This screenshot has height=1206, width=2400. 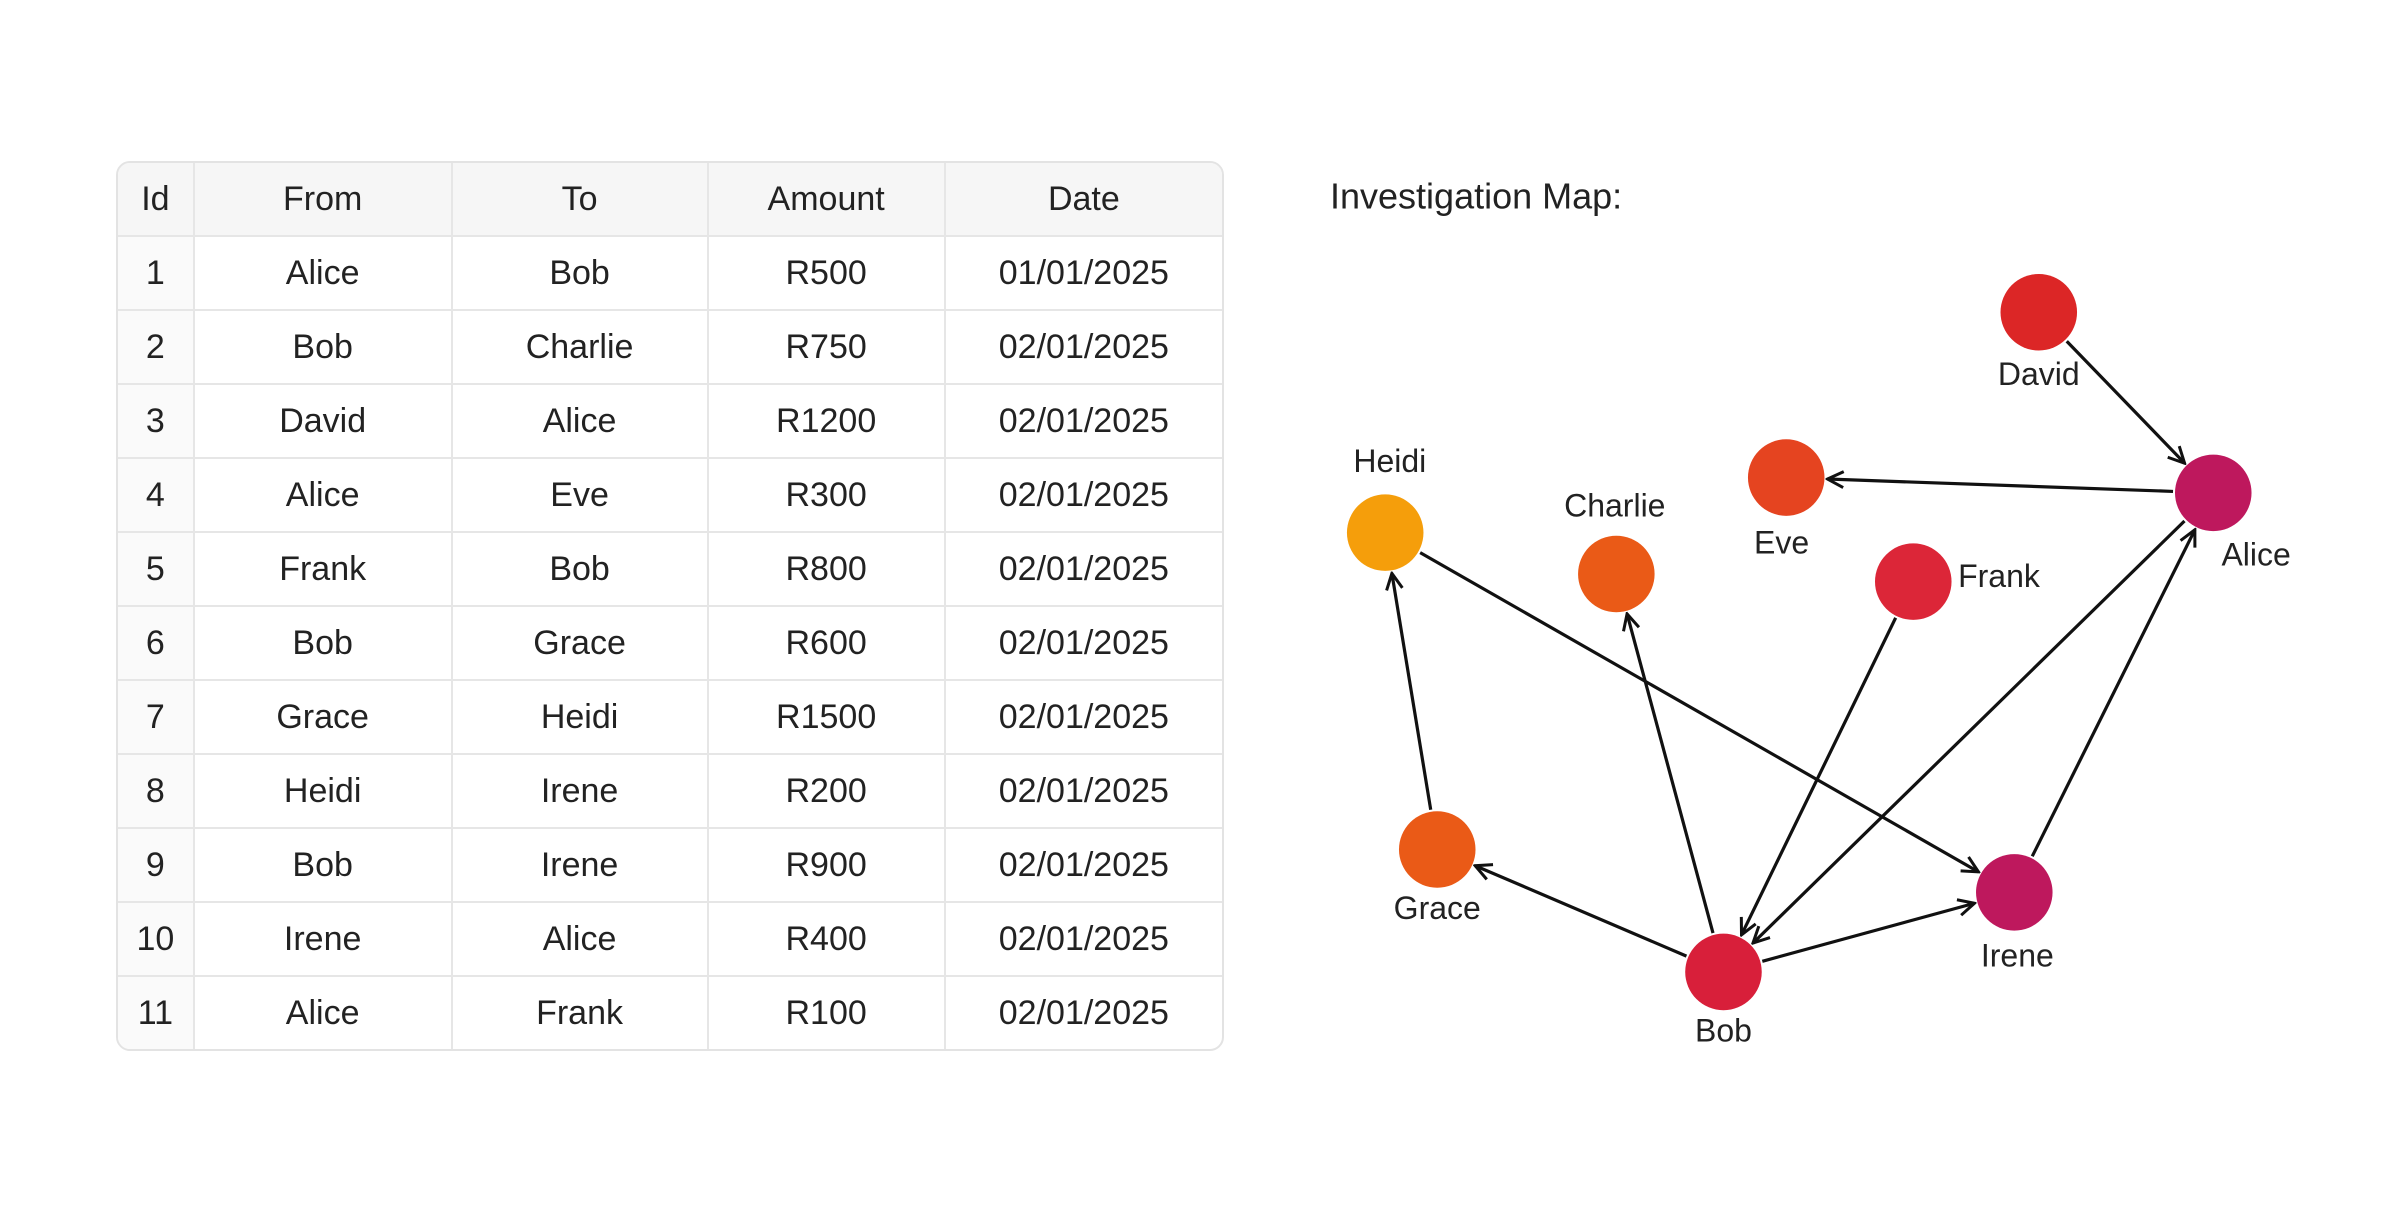 I want to click on node-label: Alice, so click(x=2255, y=555).